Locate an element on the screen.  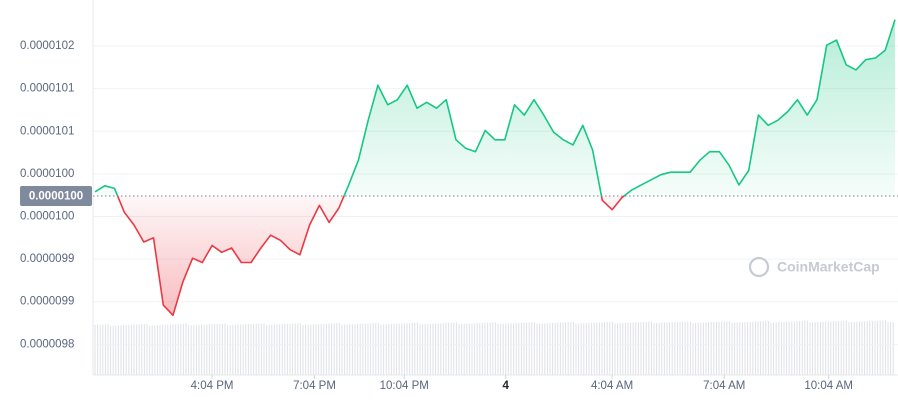
reference-badge is located at coordinates (56, 196).